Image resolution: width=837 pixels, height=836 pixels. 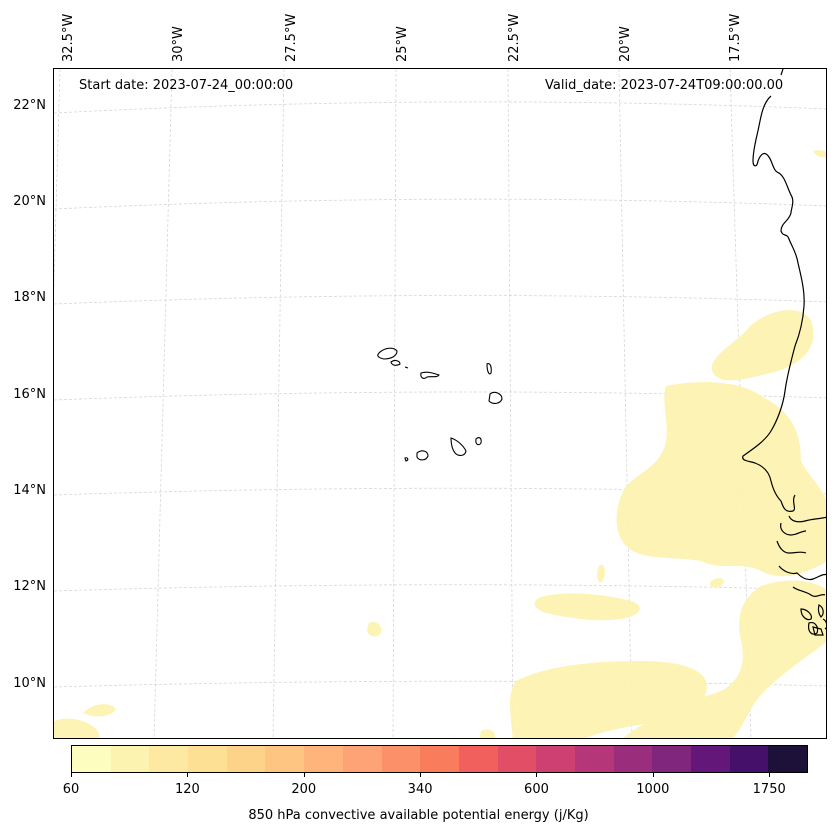 I want to click on cape-region-coast-central, so click(x=721, y=479).